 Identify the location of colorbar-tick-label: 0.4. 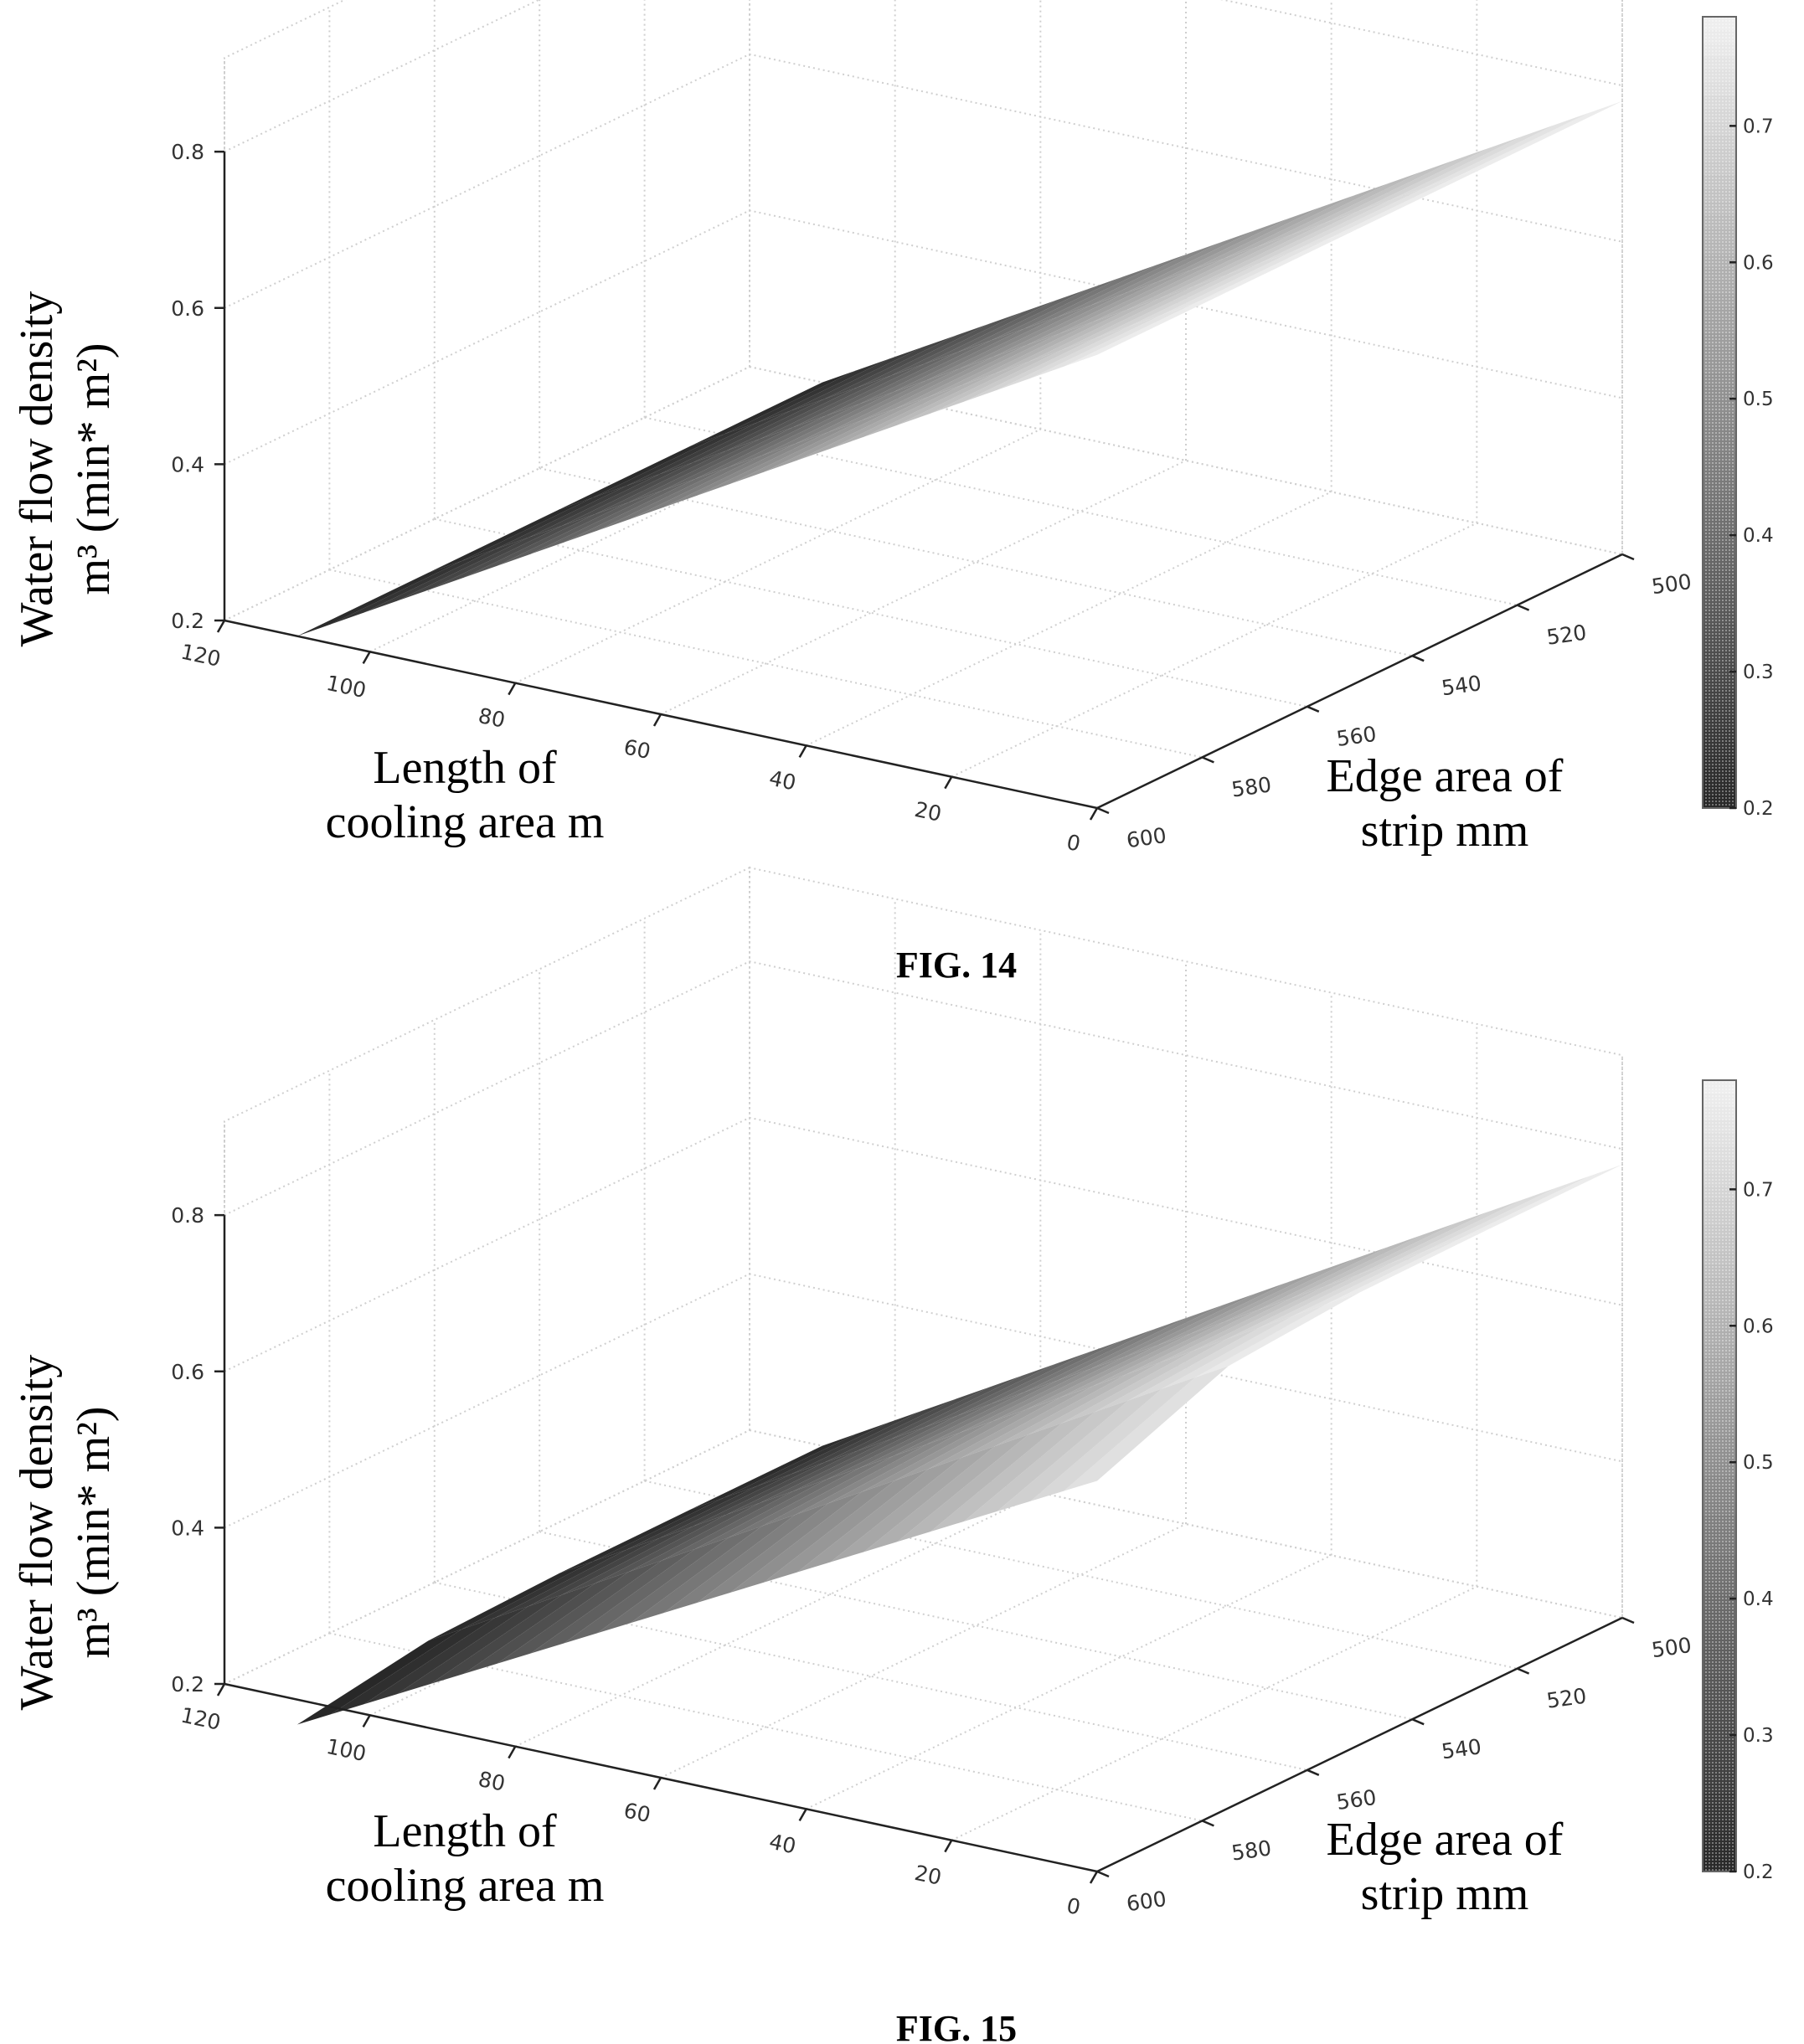
(1758, 1599).